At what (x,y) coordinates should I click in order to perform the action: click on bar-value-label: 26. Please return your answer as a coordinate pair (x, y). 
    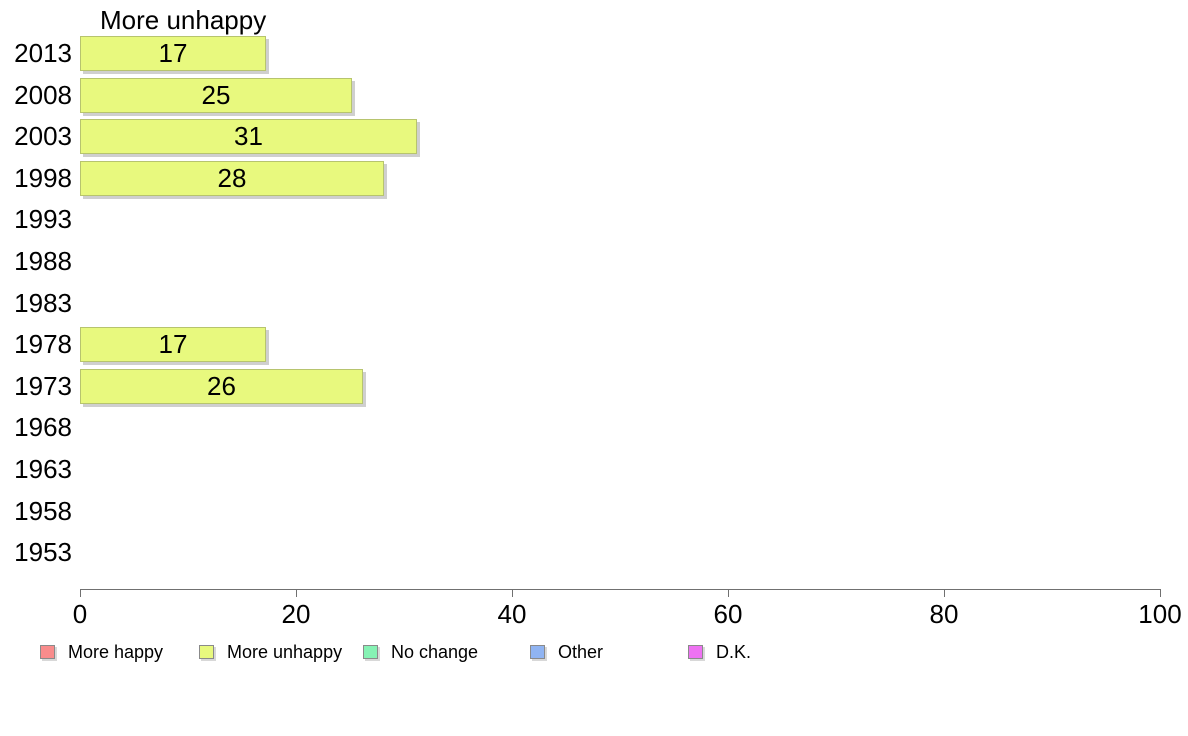
    Looking at the image, I should click on (221, 386).